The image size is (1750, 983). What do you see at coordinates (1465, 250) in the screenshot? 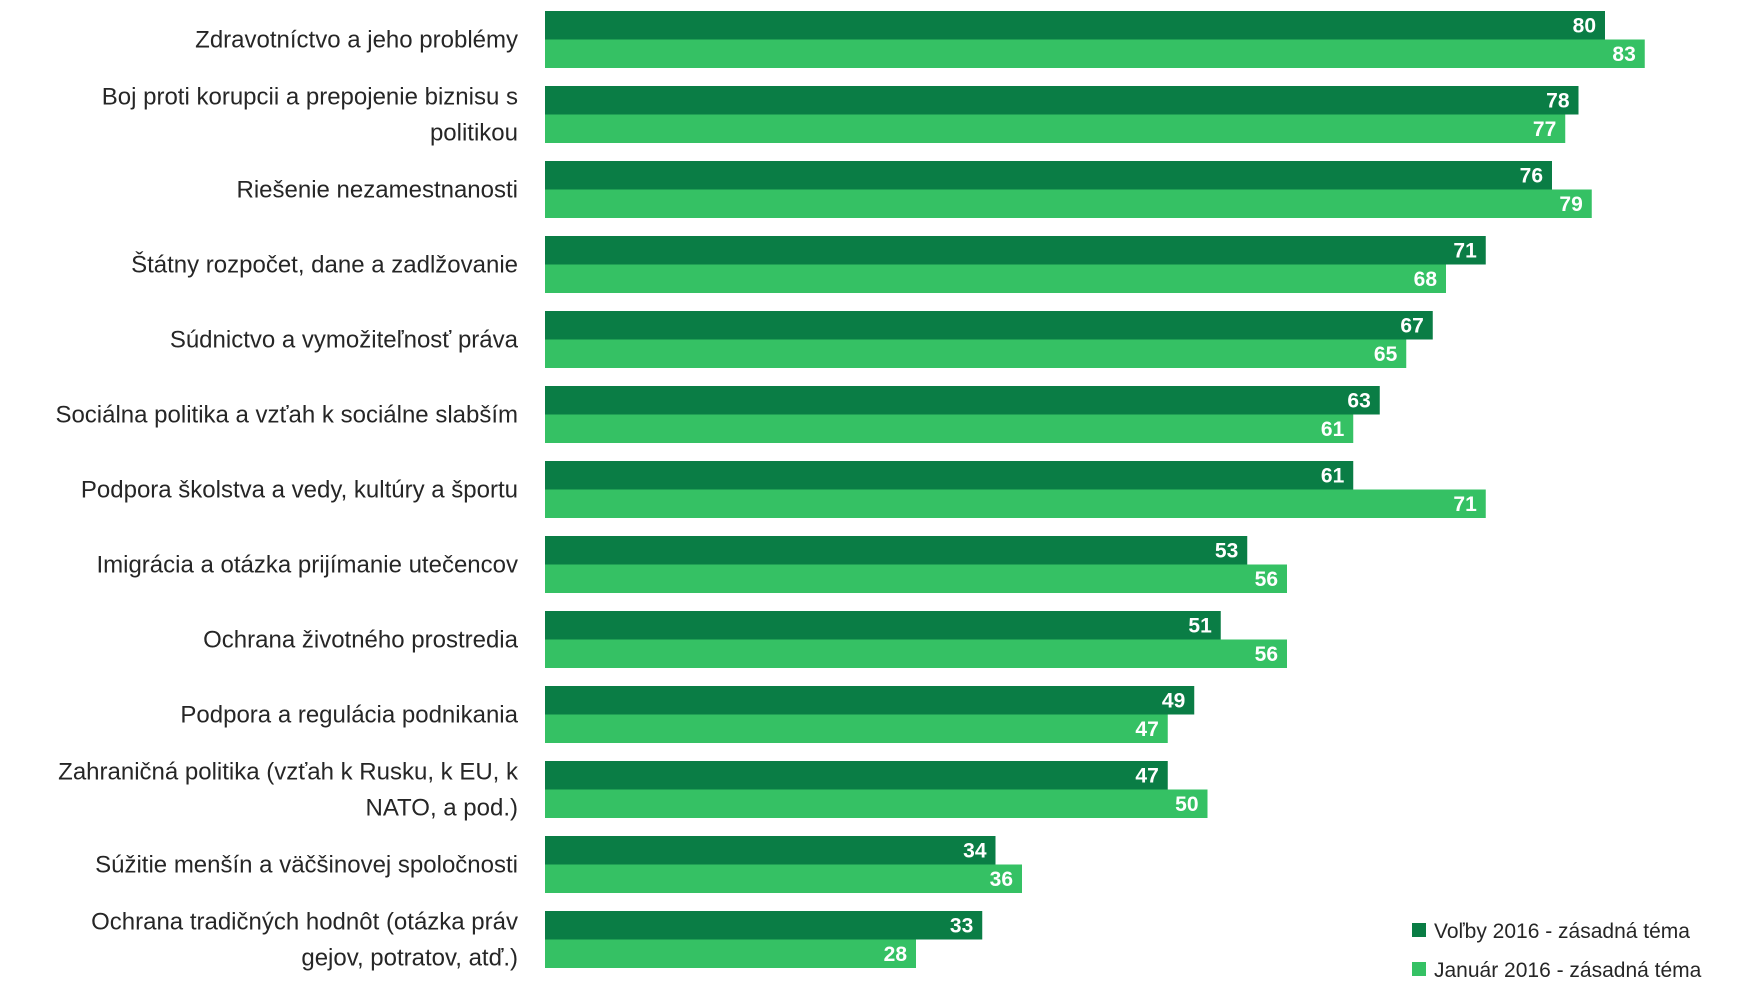
I see `value-label-volby-3: 71` at bounding box center [1465, 250].